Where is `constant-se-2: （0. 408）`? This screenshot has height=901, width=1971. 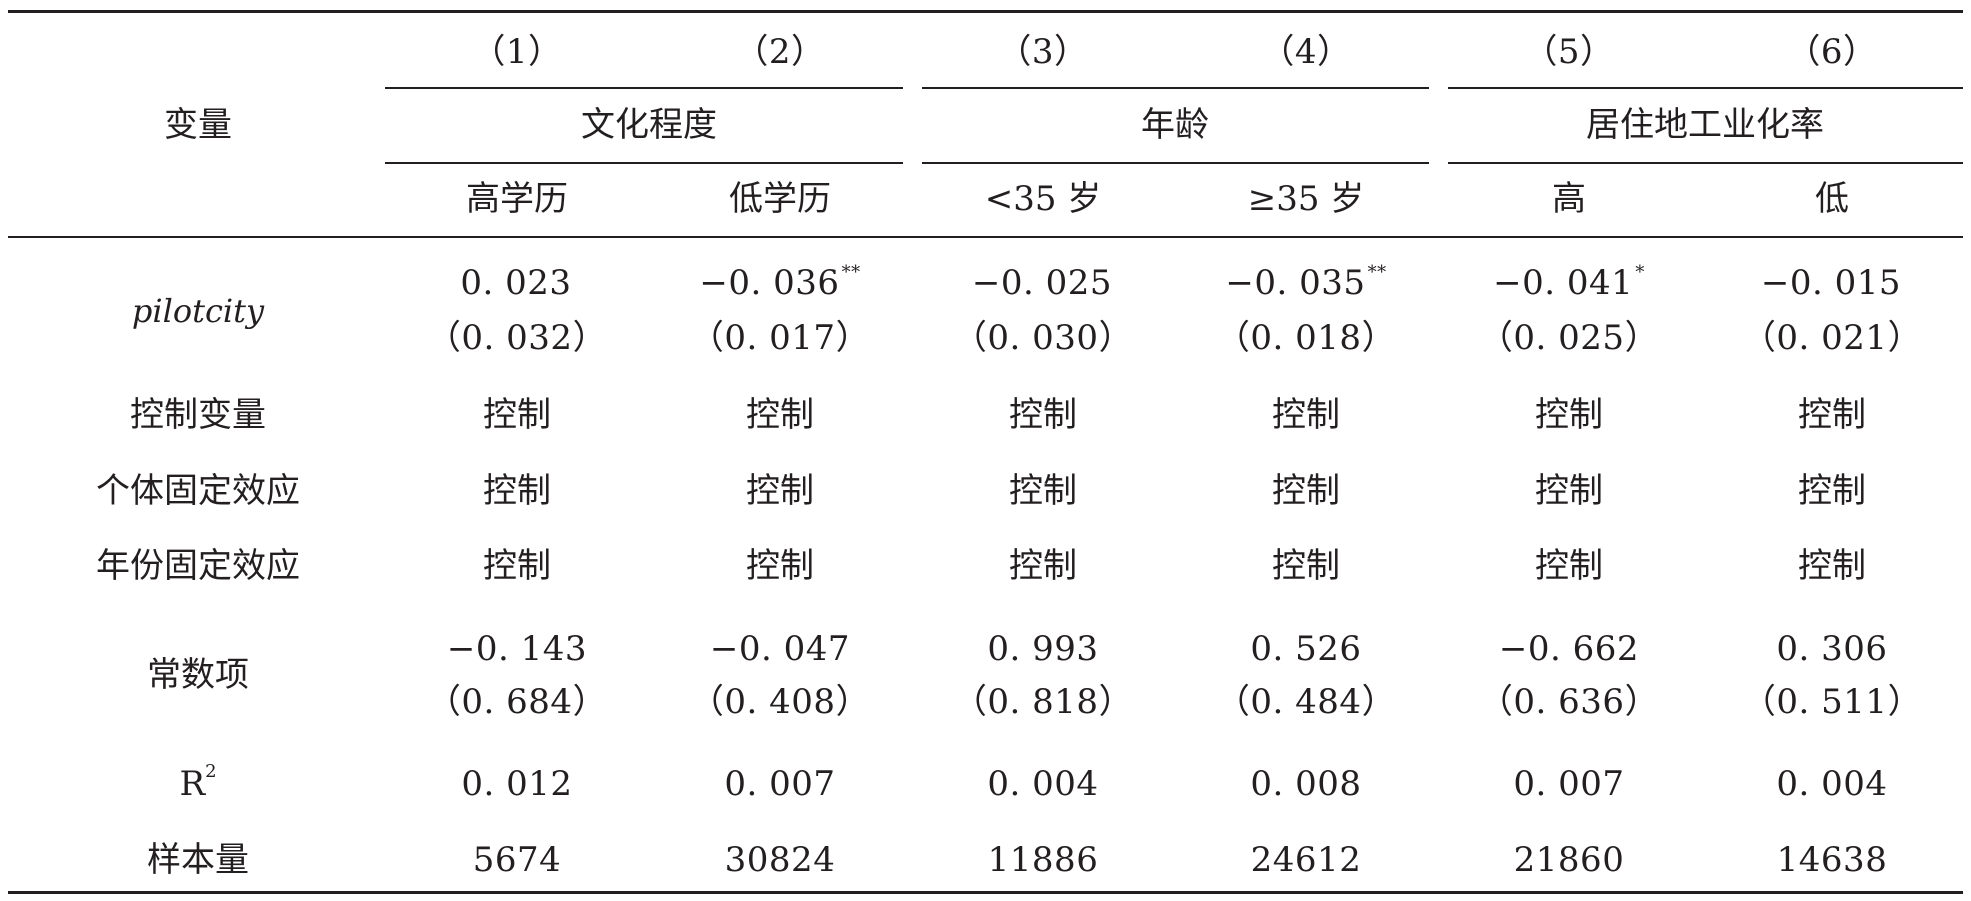
constant-se-2: （0. 408） is located at coordinates (780, 702).